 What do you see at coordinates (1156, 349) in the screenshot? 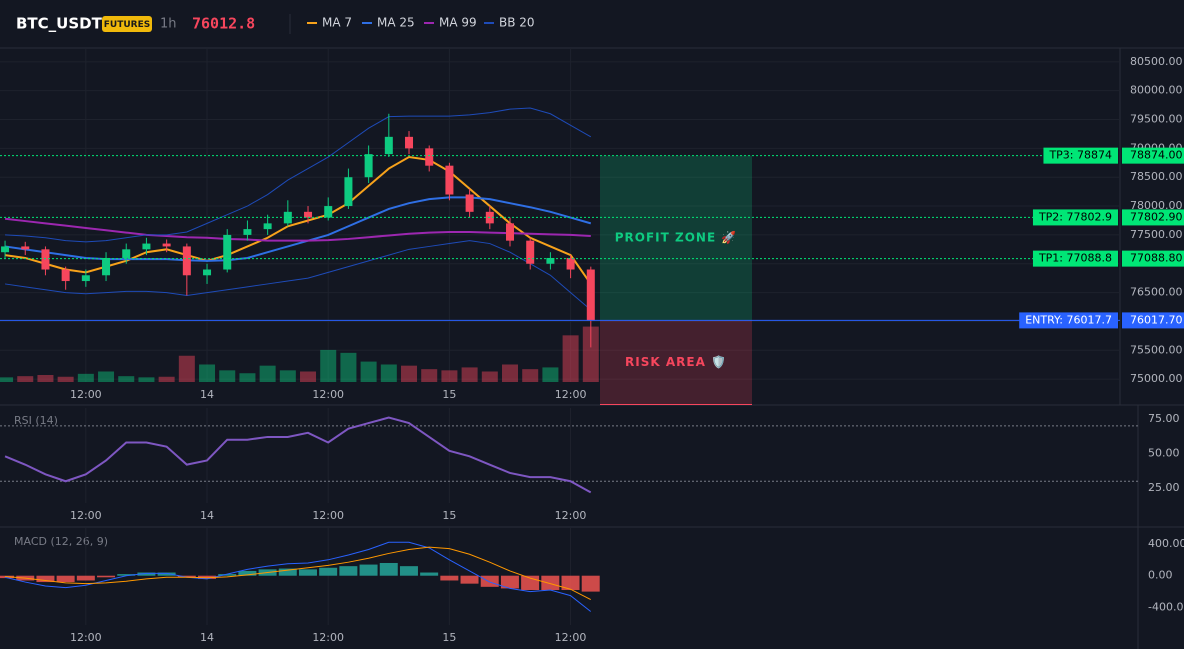
I see `y-tick-label: 75500.00` at bounding box center [1156, 349].